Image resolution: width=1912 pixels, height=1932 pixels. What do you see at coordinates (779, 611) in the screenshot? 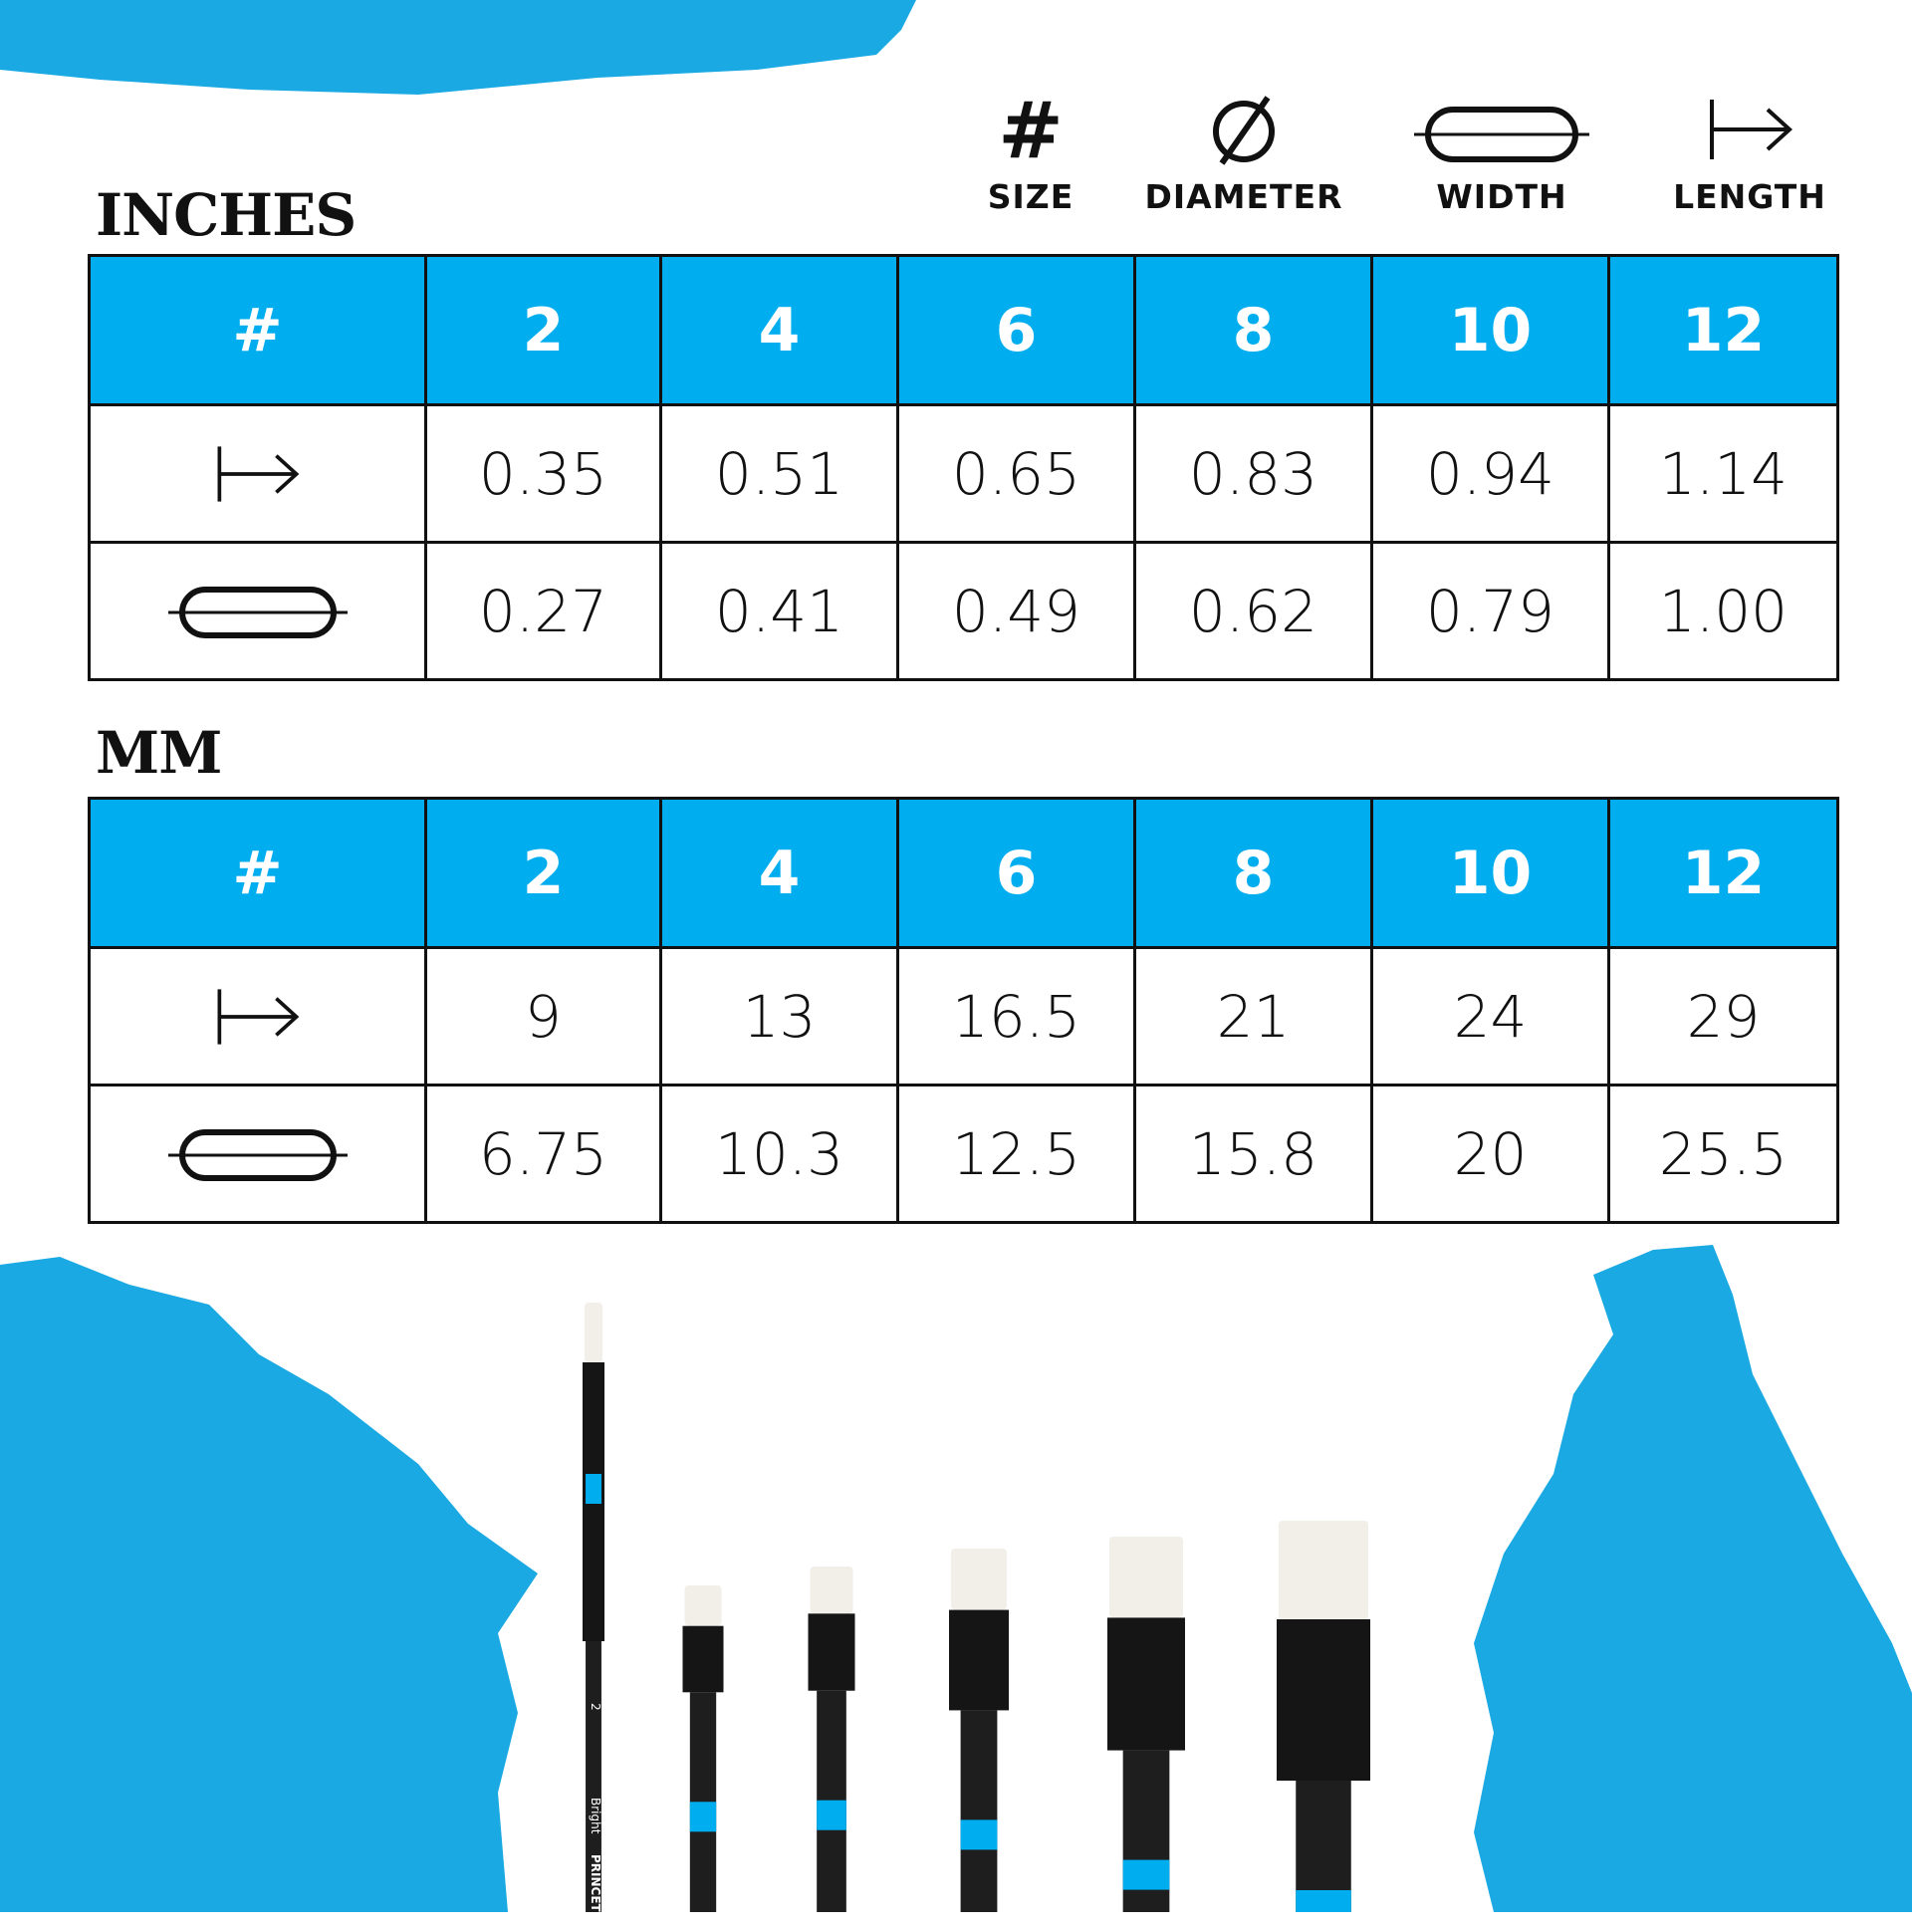
I see `value-cell: 0.41` at bounding box center [779, 611].